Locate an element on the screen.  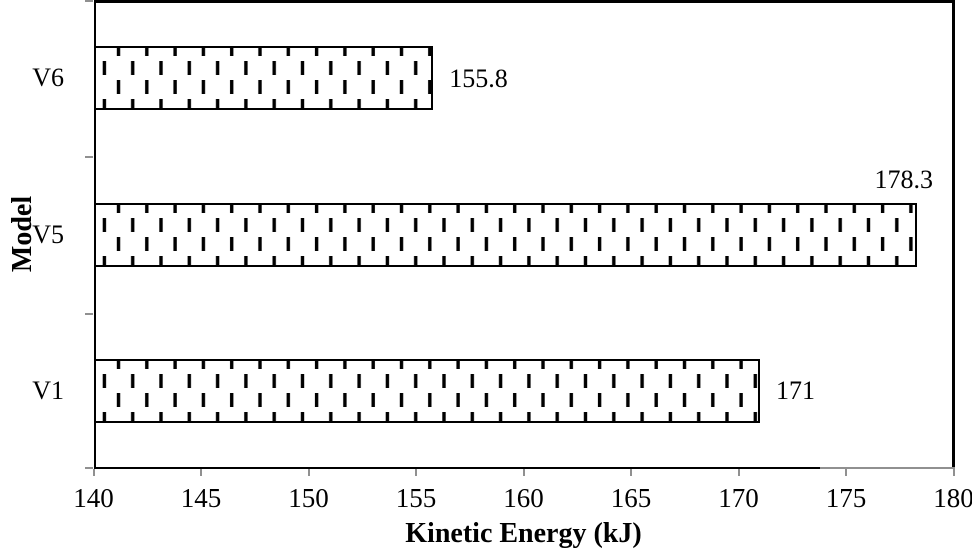
x-tick-label: 140 is located at coordinates (93, 498).